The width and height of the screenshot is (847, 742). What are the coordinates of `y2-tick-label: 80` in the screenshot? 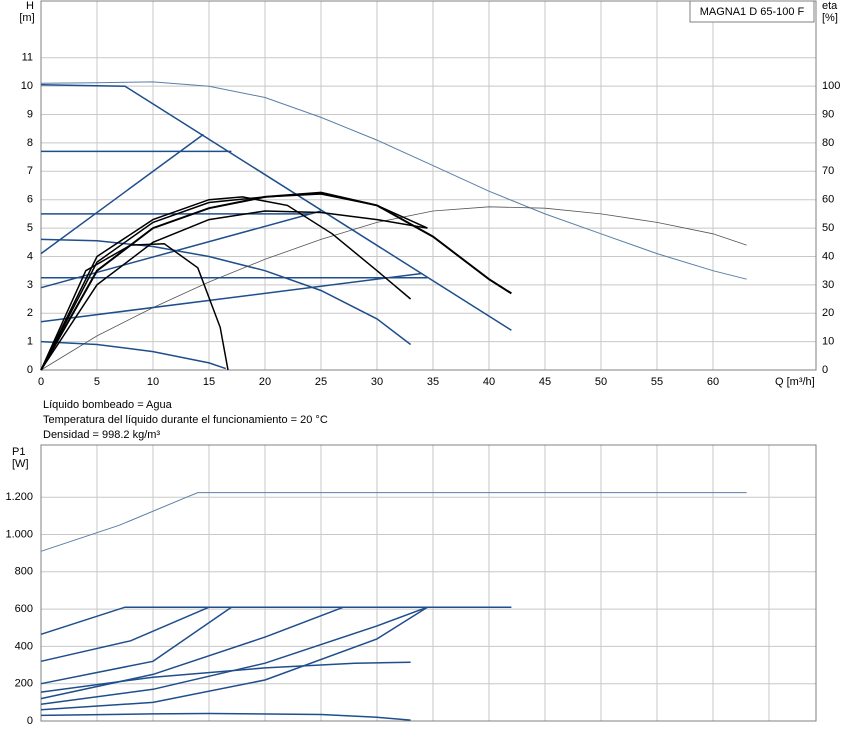 It's located at (828, 143).